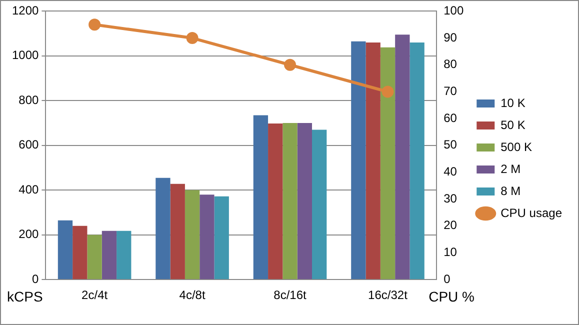  Describe the element at coordinates (513, 103) in the screenshot. I see `legend-label: 10 K` at that location.